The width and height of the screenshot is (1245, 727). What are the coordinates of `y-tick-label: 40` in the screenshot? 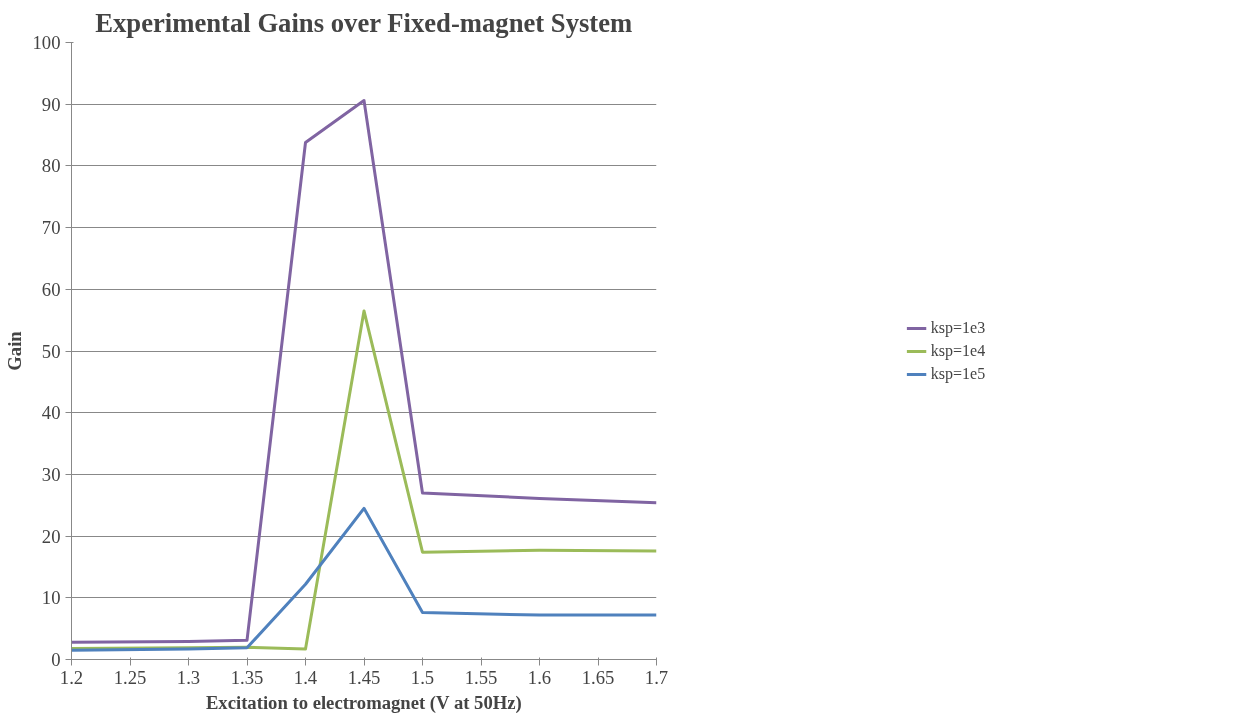 It's located at (51, 413).